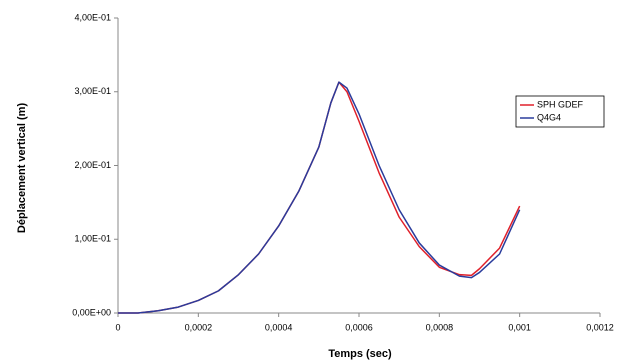 The image size is (617, 362). Describe the element at coordinates (117, 327) in the screenshot. I see `x-tick-label: 0` at that location.